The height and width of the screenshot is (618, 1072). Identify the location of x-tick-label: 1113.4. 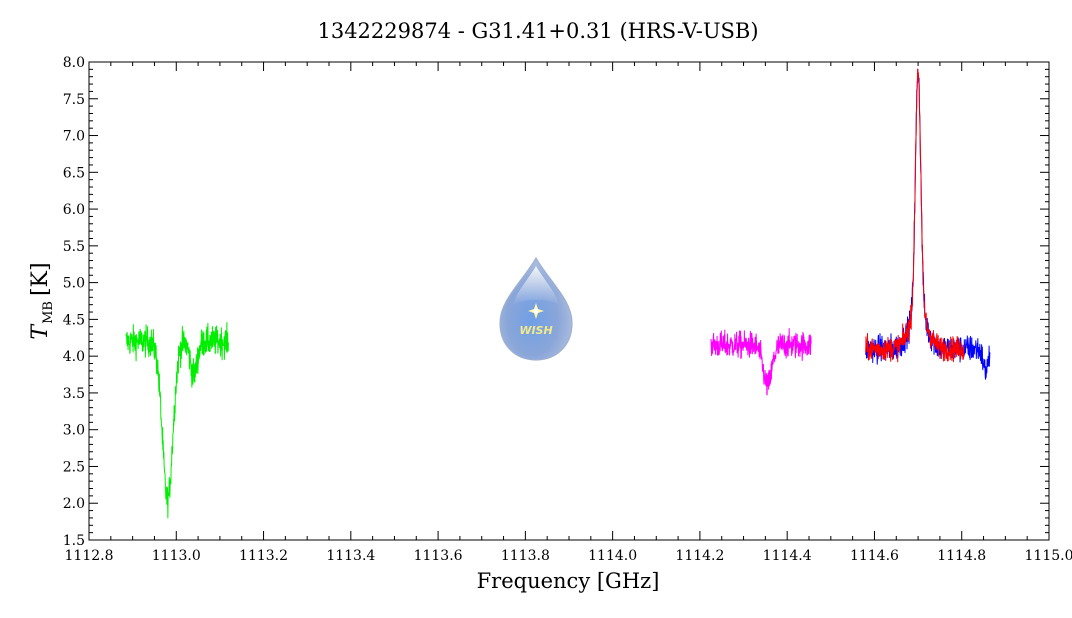
(350, 556).